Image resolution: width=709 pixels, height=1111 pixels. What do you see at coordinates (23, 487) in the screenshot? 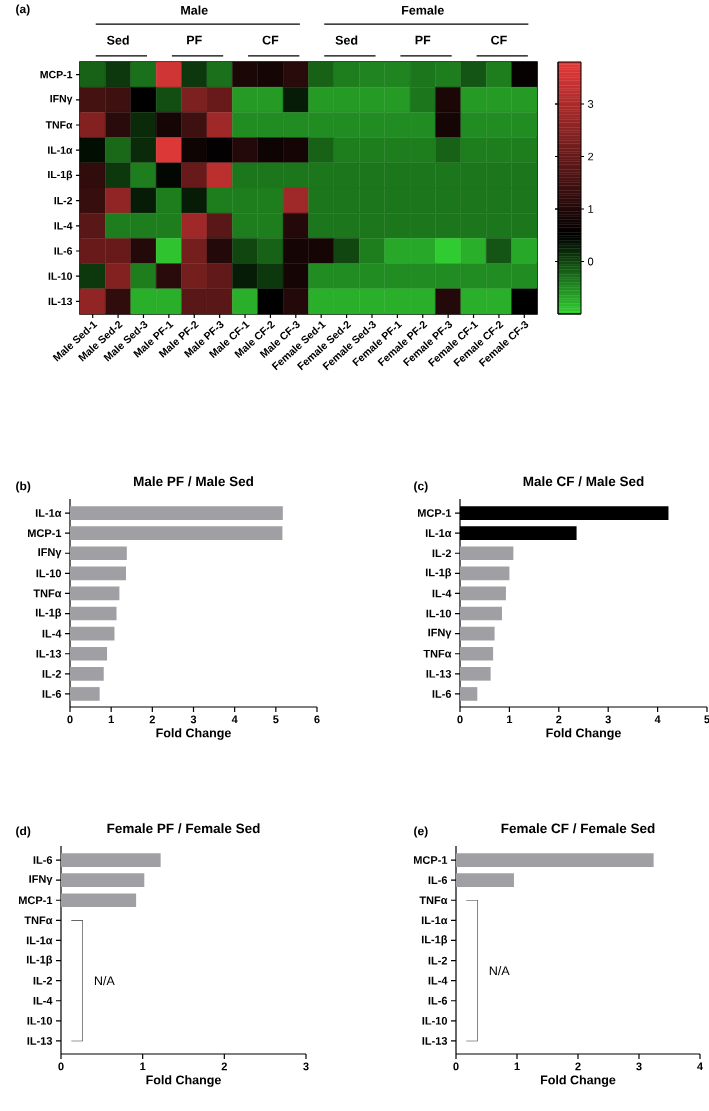
I see `text: (b)` at bounding box center [23, 487].